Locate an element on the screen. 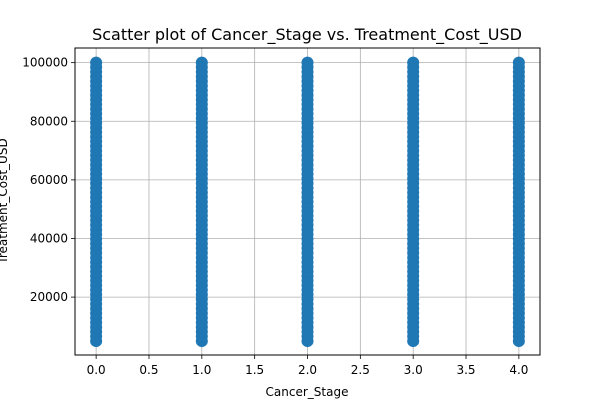  x-tick-label: 2.0 is located at coordinates (307, 370).